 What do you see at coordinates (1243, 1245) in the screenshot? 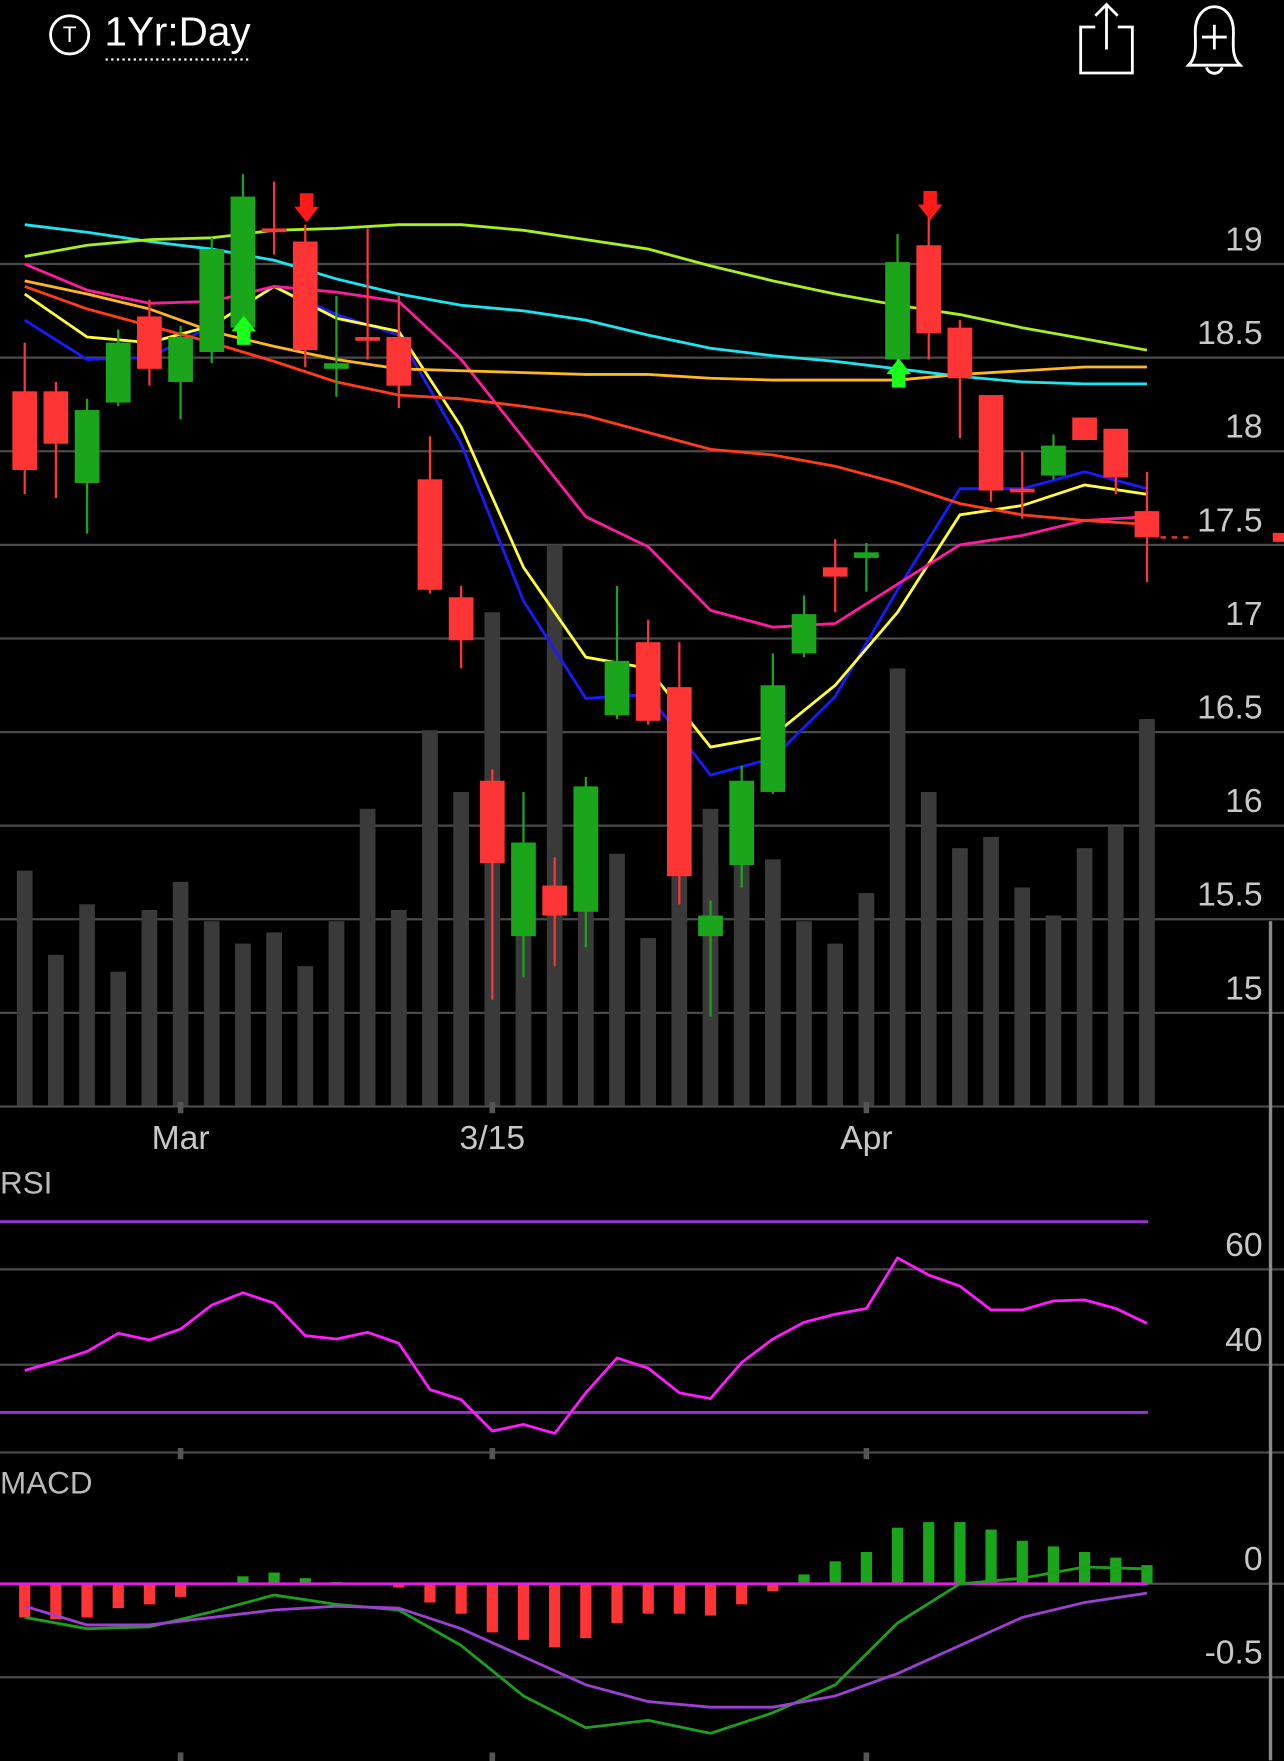
I see `y-tick-label: 60` at bounding box center [1243, 1245].